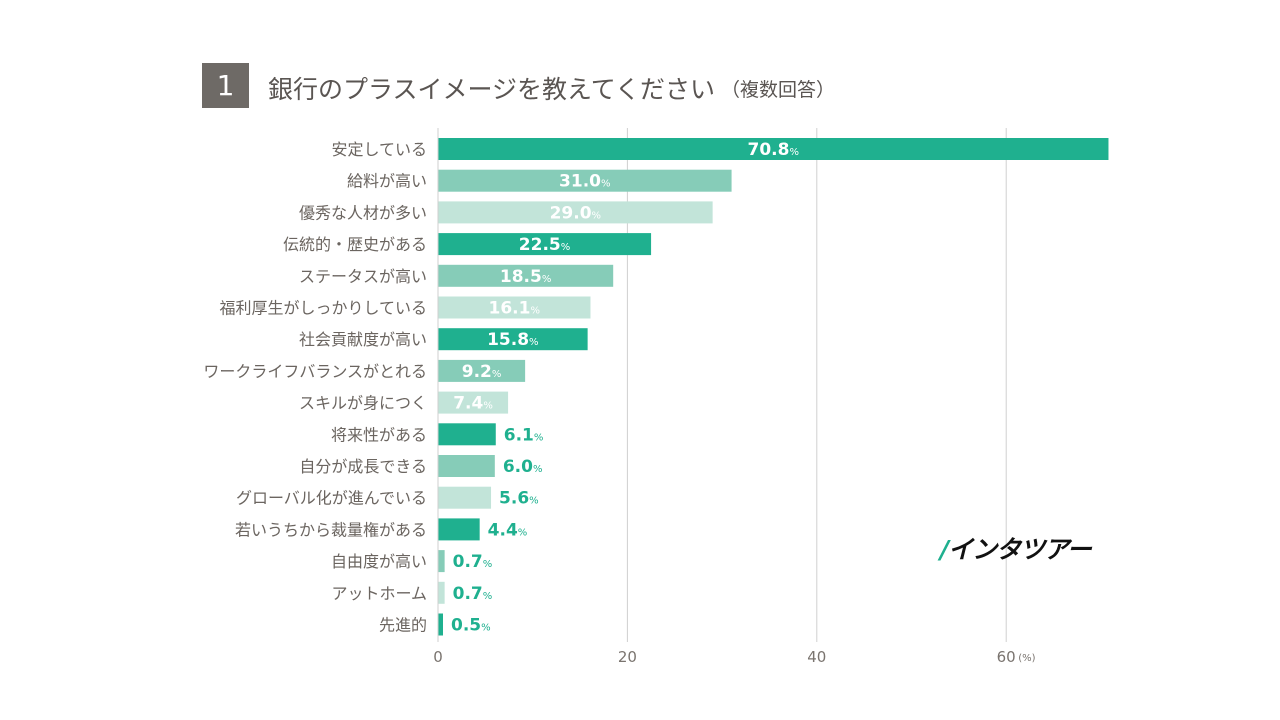 The image size is (1280, 720). What do you see at coordinates (627, 657) in the screenshot?
I see `x-tick-label: 20` at bounding box center [627, 657].